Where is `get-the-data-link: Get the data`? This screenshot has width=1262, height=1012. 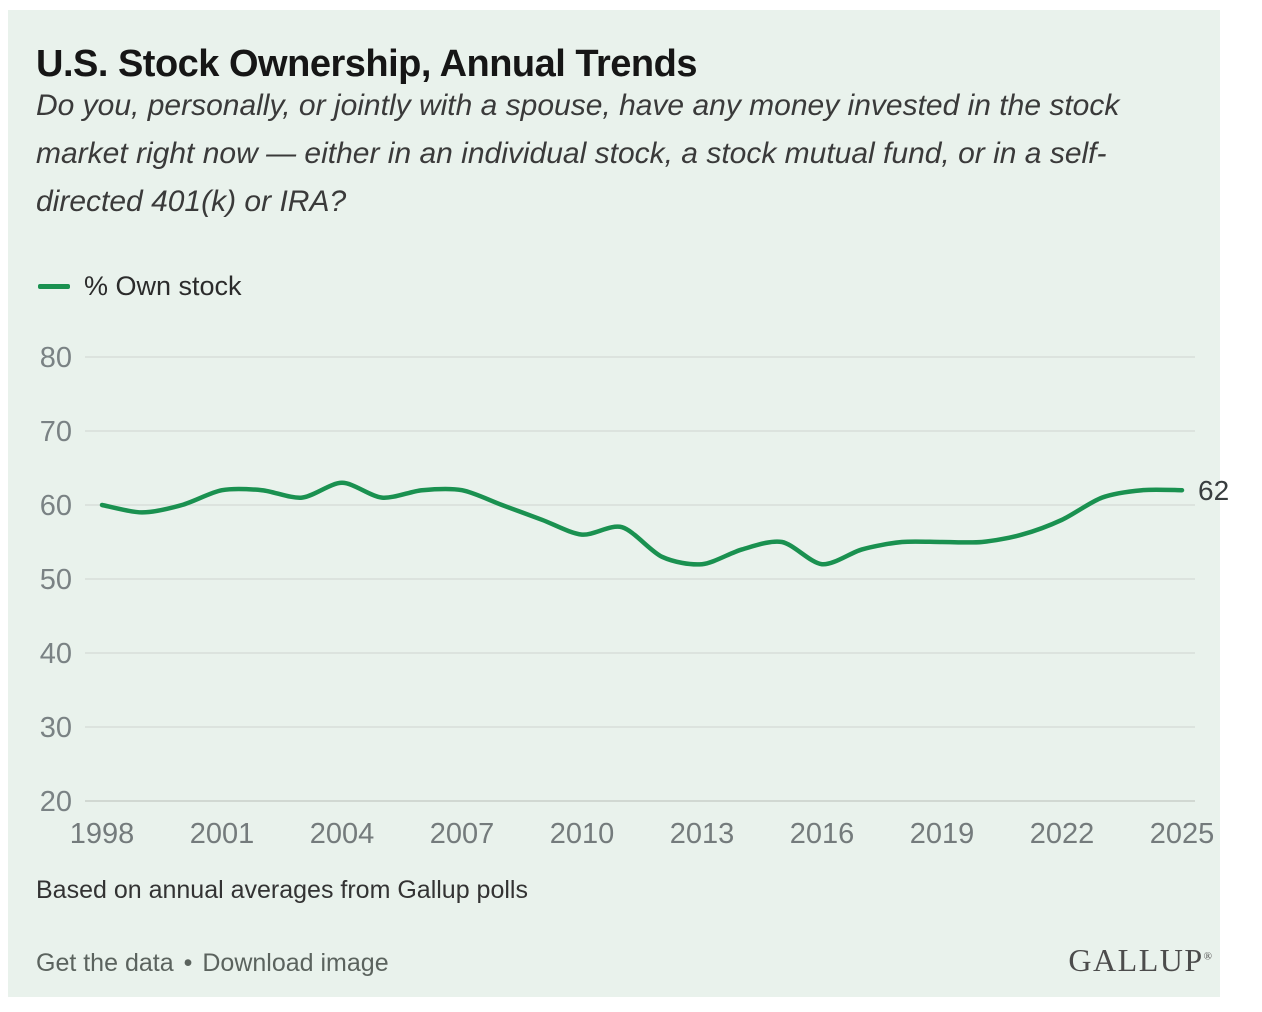
get-the-data-link: Get the data is located at coordinates (105, 963).